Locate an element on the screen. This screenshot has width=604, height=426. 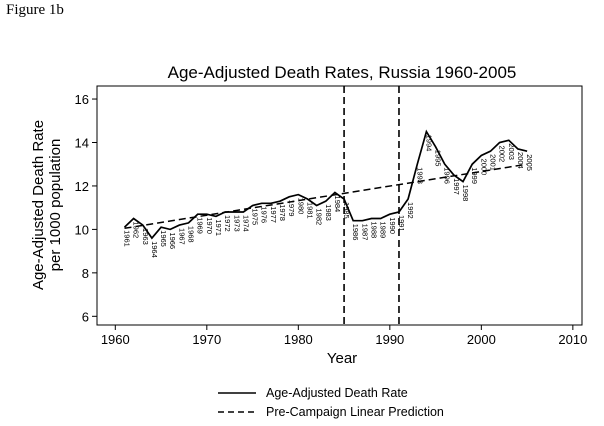
point-label-1969: 1969 is located at coordinates (200, 225).